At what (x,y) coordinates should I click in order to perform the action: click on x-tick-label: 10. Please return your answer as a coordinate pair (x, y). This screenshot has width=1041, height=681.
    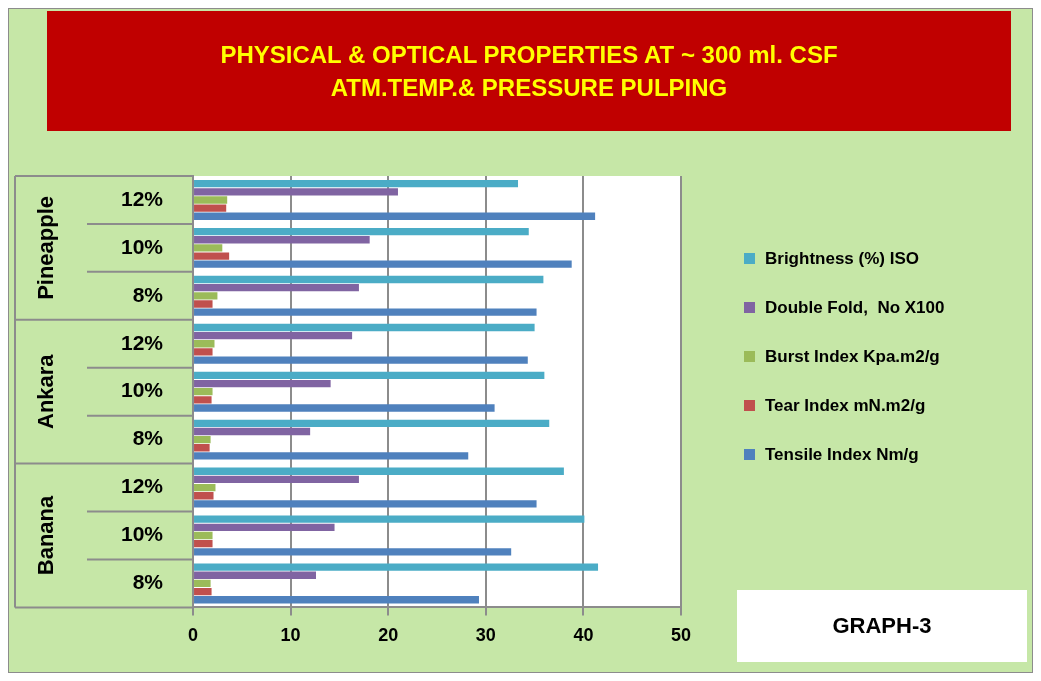
    Looking at the image, I should click on (290, 635).